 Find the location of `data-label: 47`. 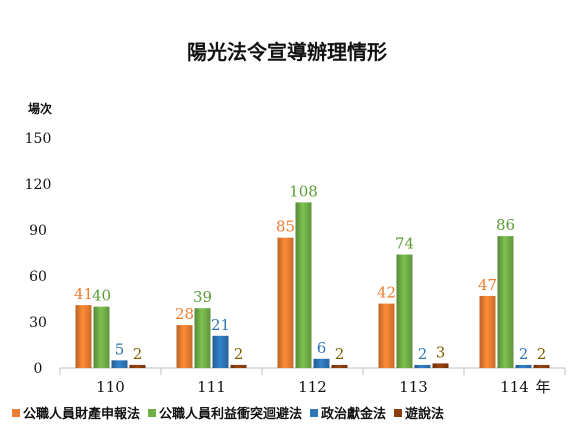

data-label: 47 is located at coordinates (487, 285).